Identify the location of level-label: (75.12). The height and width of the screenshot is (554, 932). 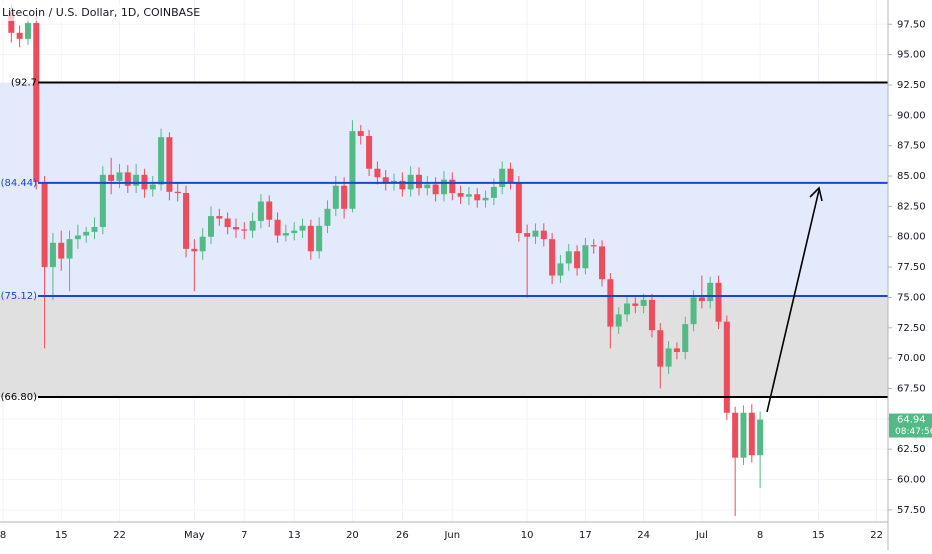
(19, 296).